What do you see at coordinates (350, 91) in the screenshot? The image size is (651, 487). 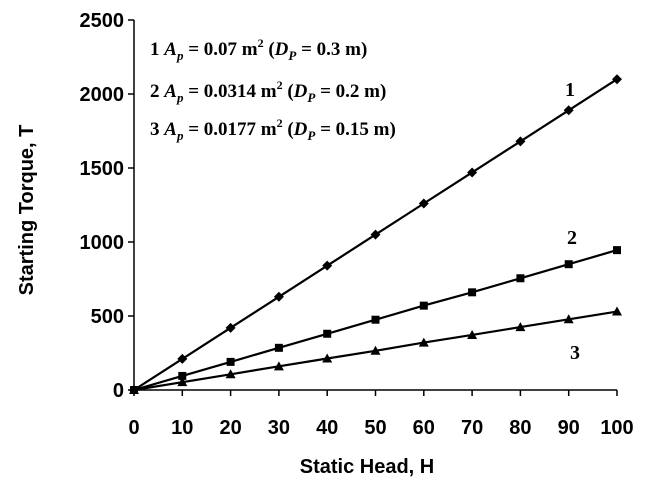 I see `legend-diameter-value: = 0.2 m)` at bounding box center [350, 91].